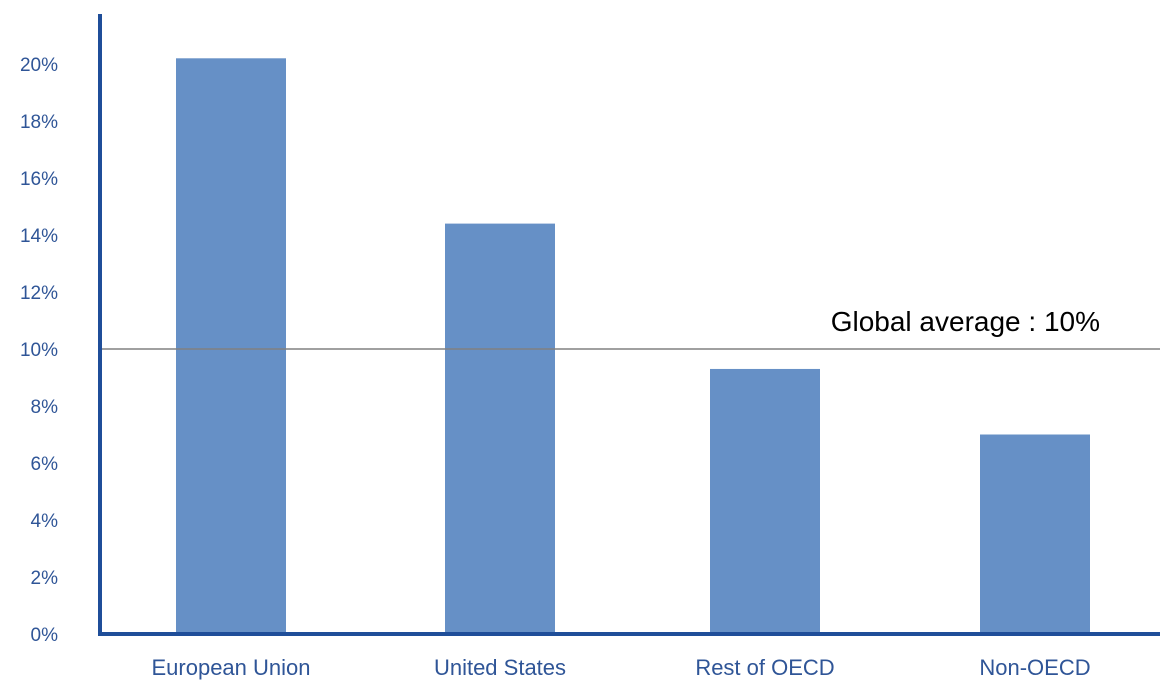 Image resolution: width=1160 pixels, height=684 pixels. I want to click on y-tick-label: 16%, so click(39, 179).